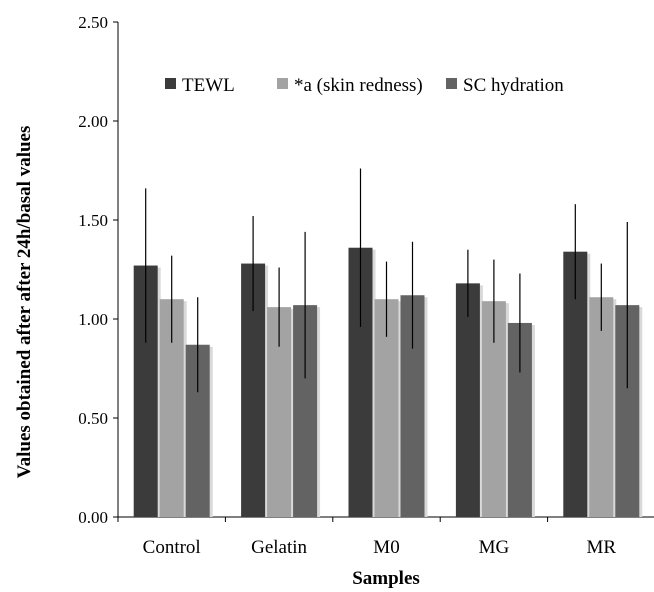  Describe the element at coordinates (279, 547) in the screenshot. I see `x-tick-label: Gelatin` at that location.